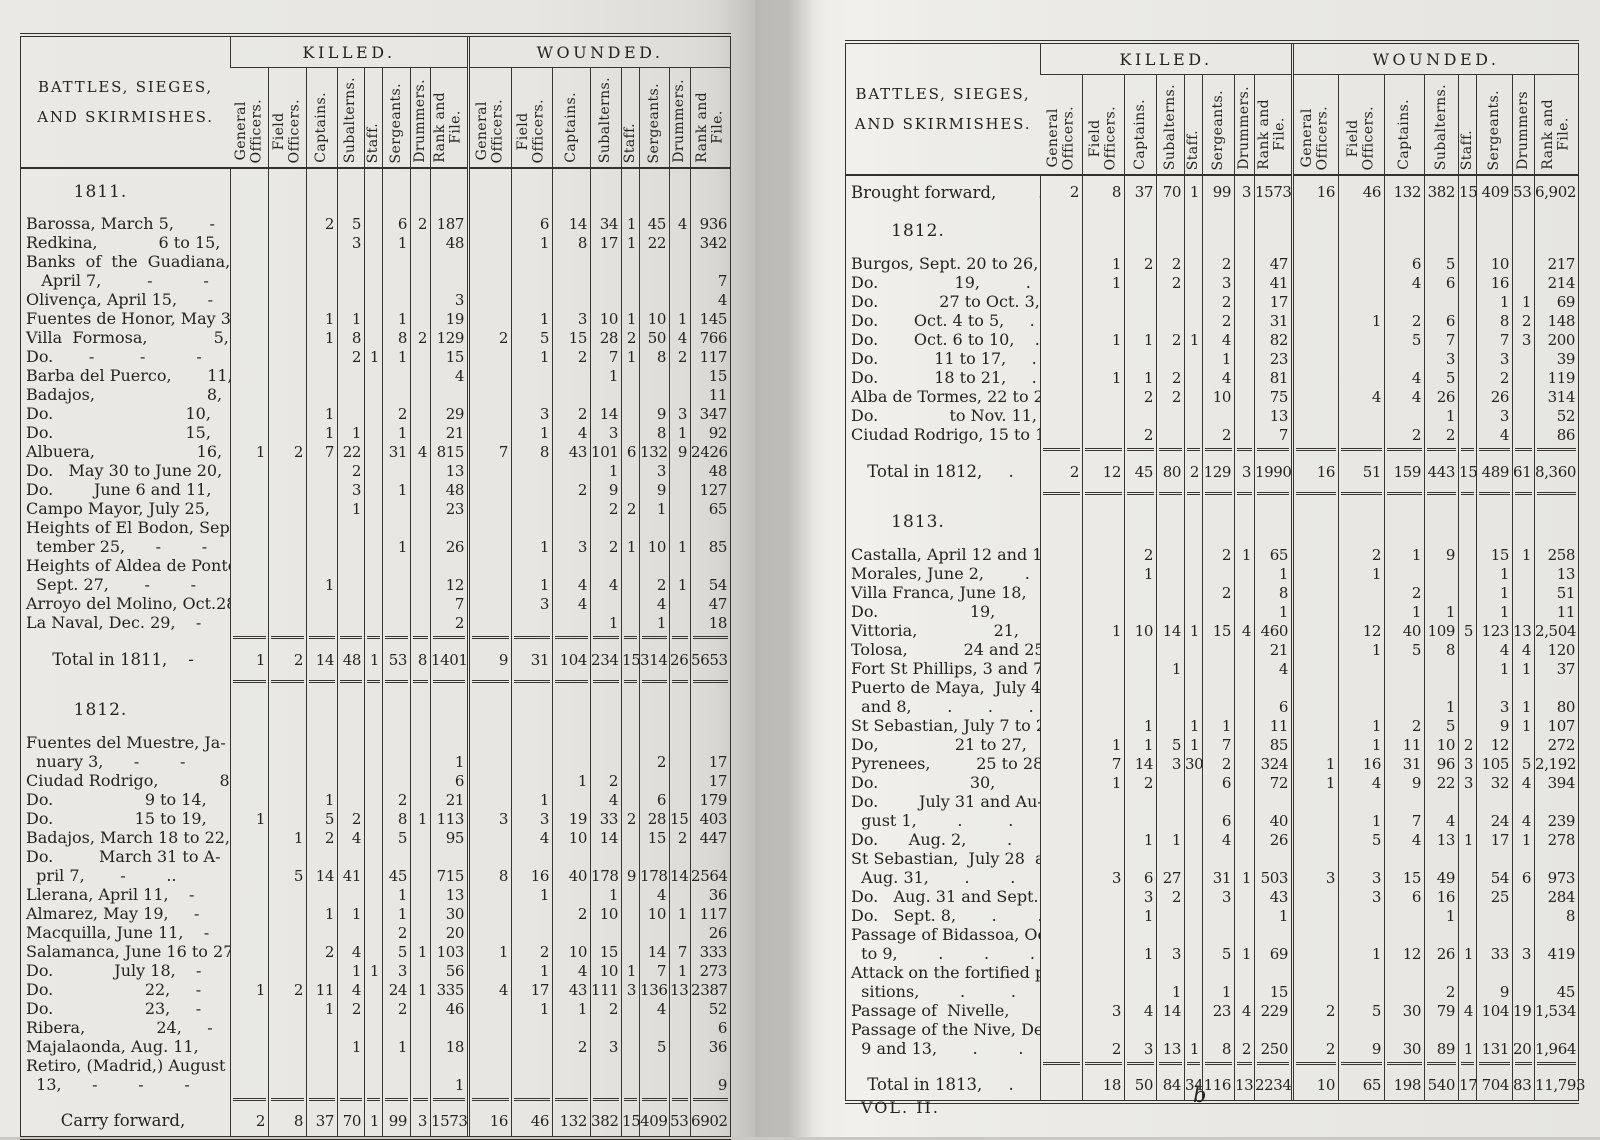 The height and width of the screenshot is (1140, 1600). Describe the element at coordinates (1243, 128) in the screenshot. I see `column-header-label: Drummers.` at that location.